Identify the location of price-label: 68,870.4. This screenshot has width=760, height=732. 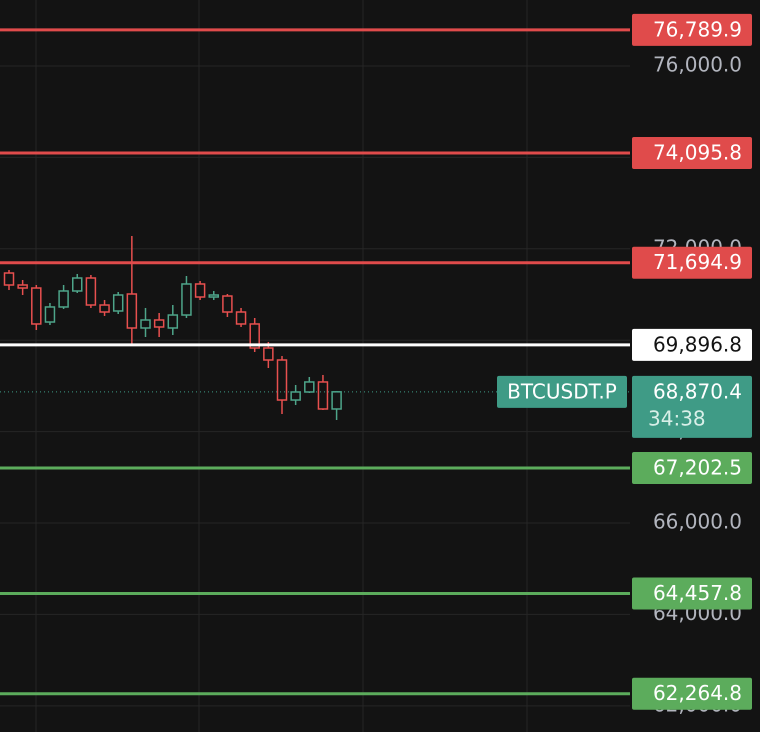
(697, 391).